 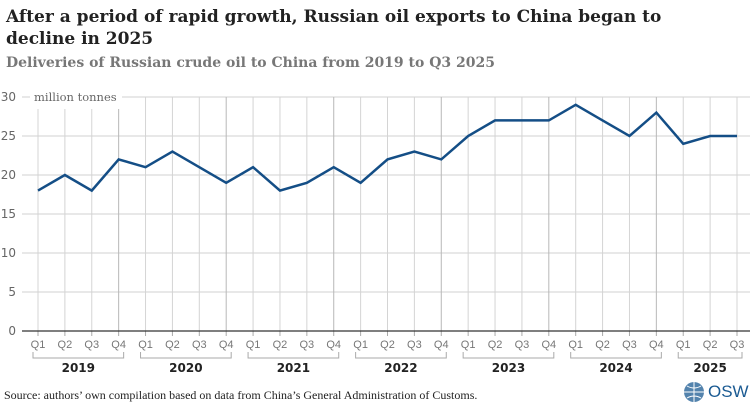 What do you see at coordinates (293, 368) in the screenshot?
I see `year-label: 2021` at bounding box center [293, 368].